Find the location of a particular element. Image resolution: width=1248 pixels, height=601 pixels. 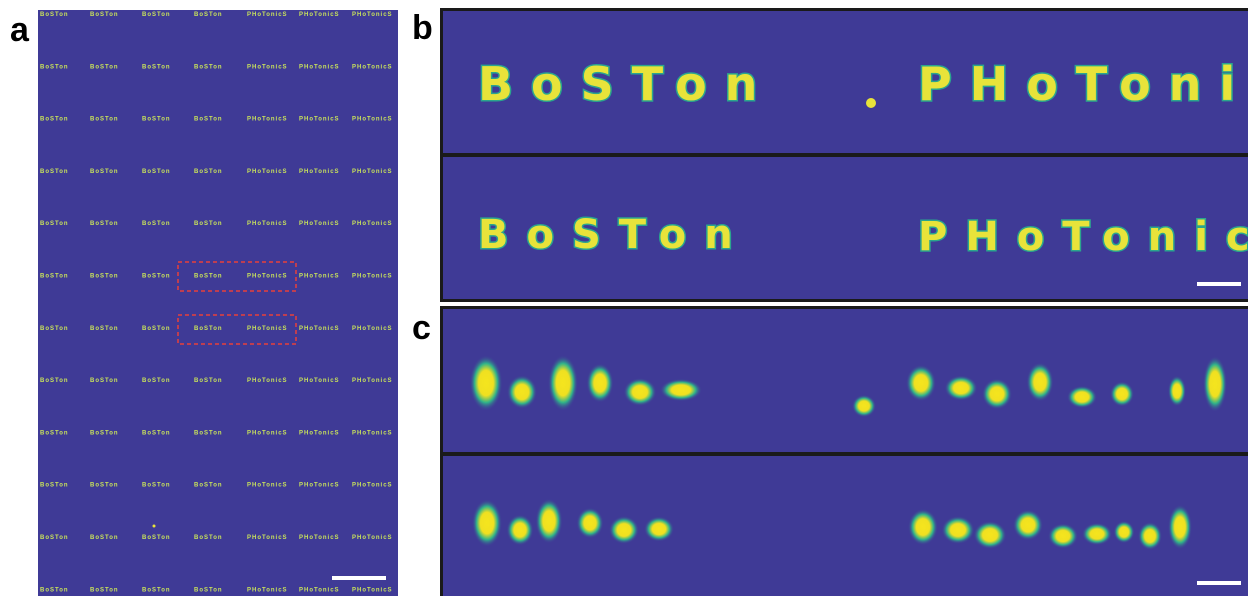

panel-label: a is located at coordinates (20, 30).